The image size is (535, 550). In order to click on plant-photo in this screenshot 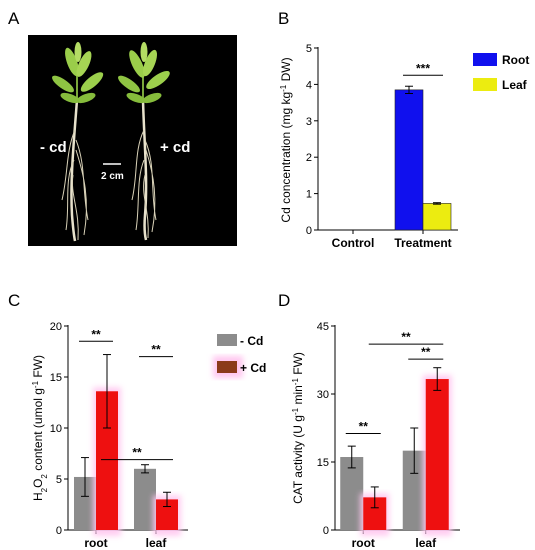, I will do `click(132, 140)`.